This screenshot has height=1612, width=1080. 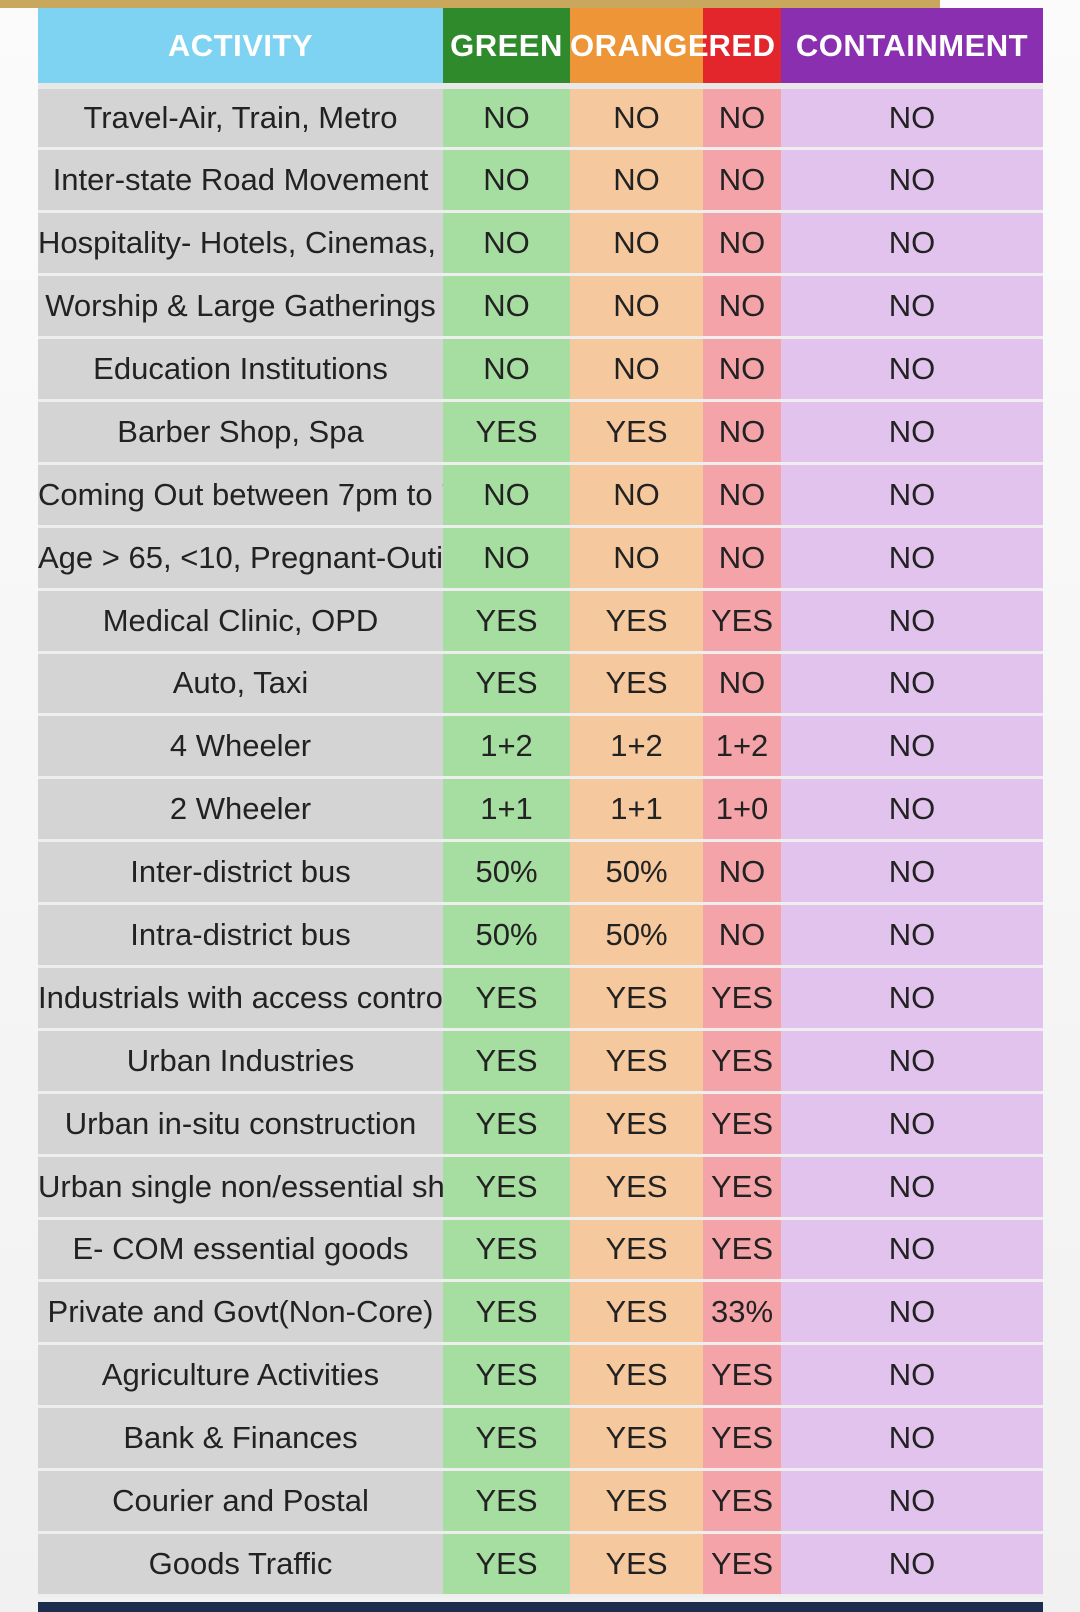 I want to click on table-row: Medical Clinic, OPD YES YES YES NO, so click(x=540, y=621).